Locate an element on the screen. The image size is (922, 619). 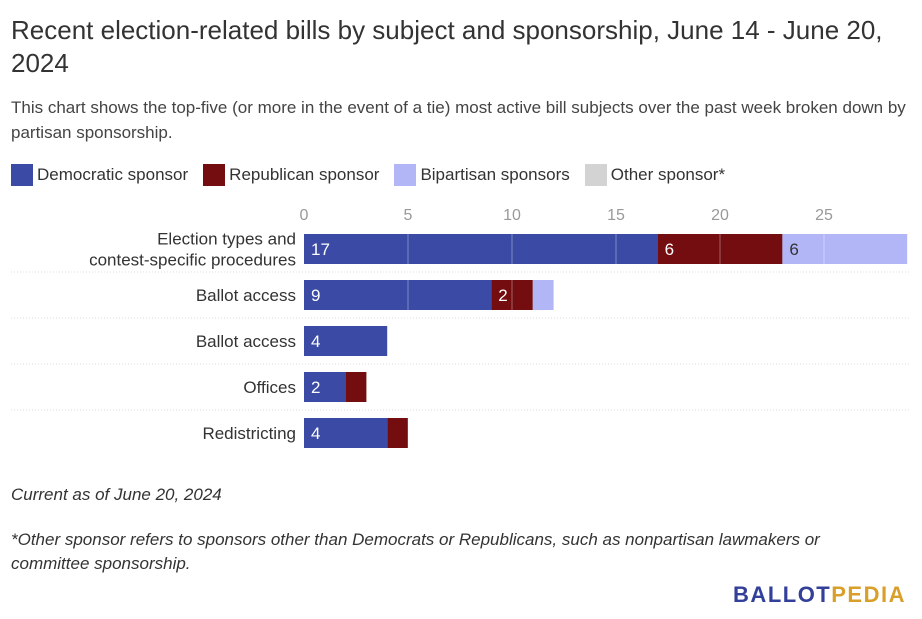
category-label: Redistricting is located at coordinates (249, 433).